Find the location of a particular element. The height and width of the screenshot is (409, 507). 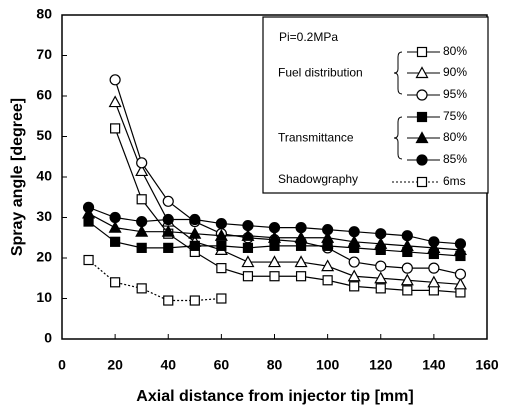

legend-group-label: Fuel distribution is located at coordinates (320, 73).